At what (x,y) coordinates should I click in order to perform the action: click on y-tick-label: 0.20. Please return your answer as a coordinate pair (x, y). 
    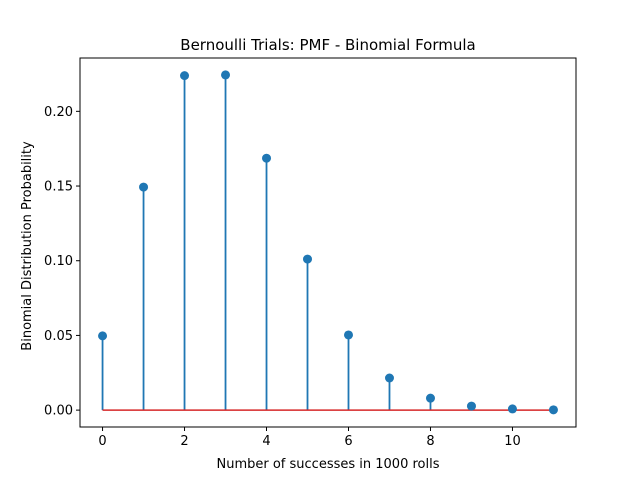
    Looking at the image, I should click on (58, 112).